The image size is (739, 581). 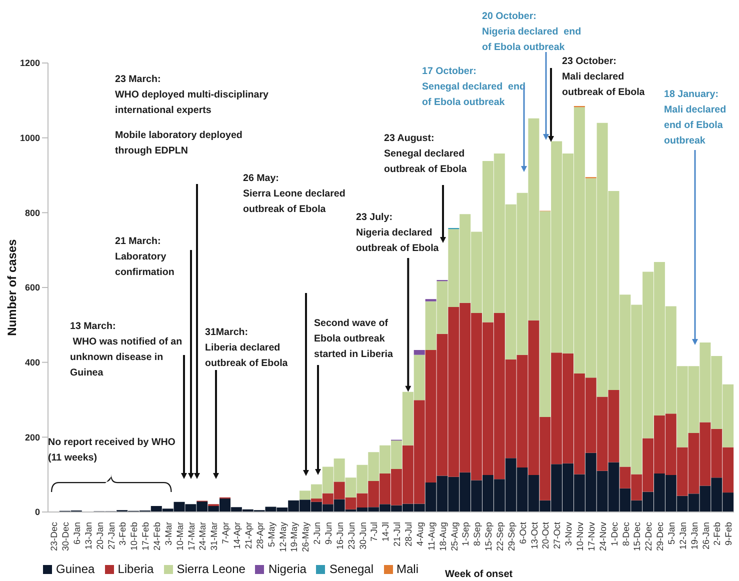 I want to click on x-tick-label: 3-Feb, so click(x=123, y=534).